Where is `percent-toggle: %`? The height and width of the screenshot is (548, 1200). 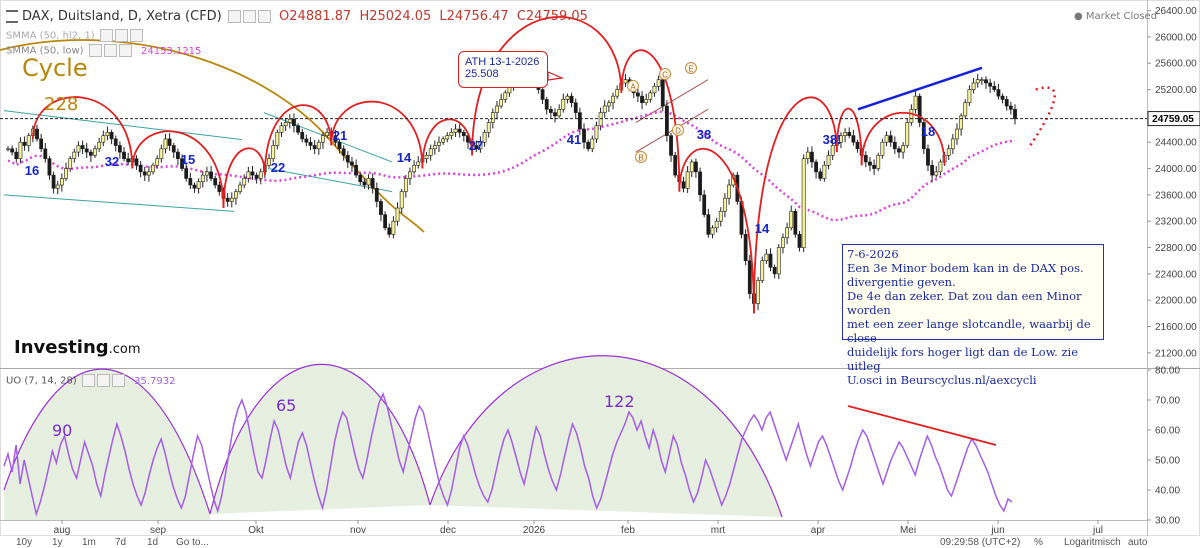
percent-toggle: % is located at coordinates (1038, 542).